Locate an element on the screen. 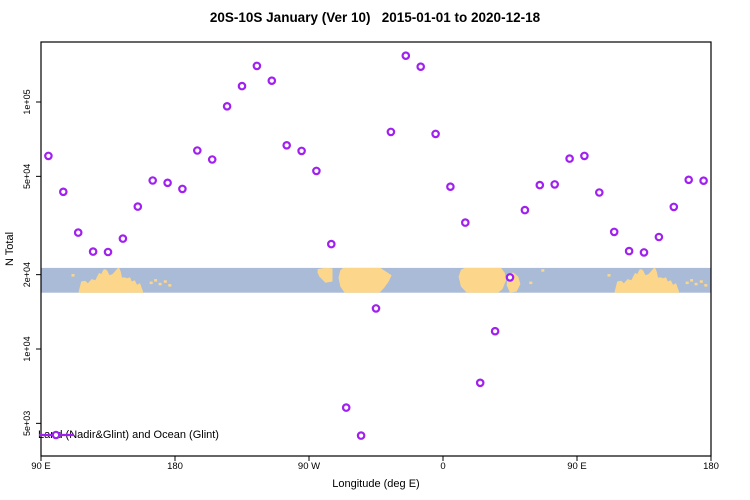 Image resolution: width=750 pixels, height=500 pixels. legend-marker-icon is located at coordinates (56, 435).